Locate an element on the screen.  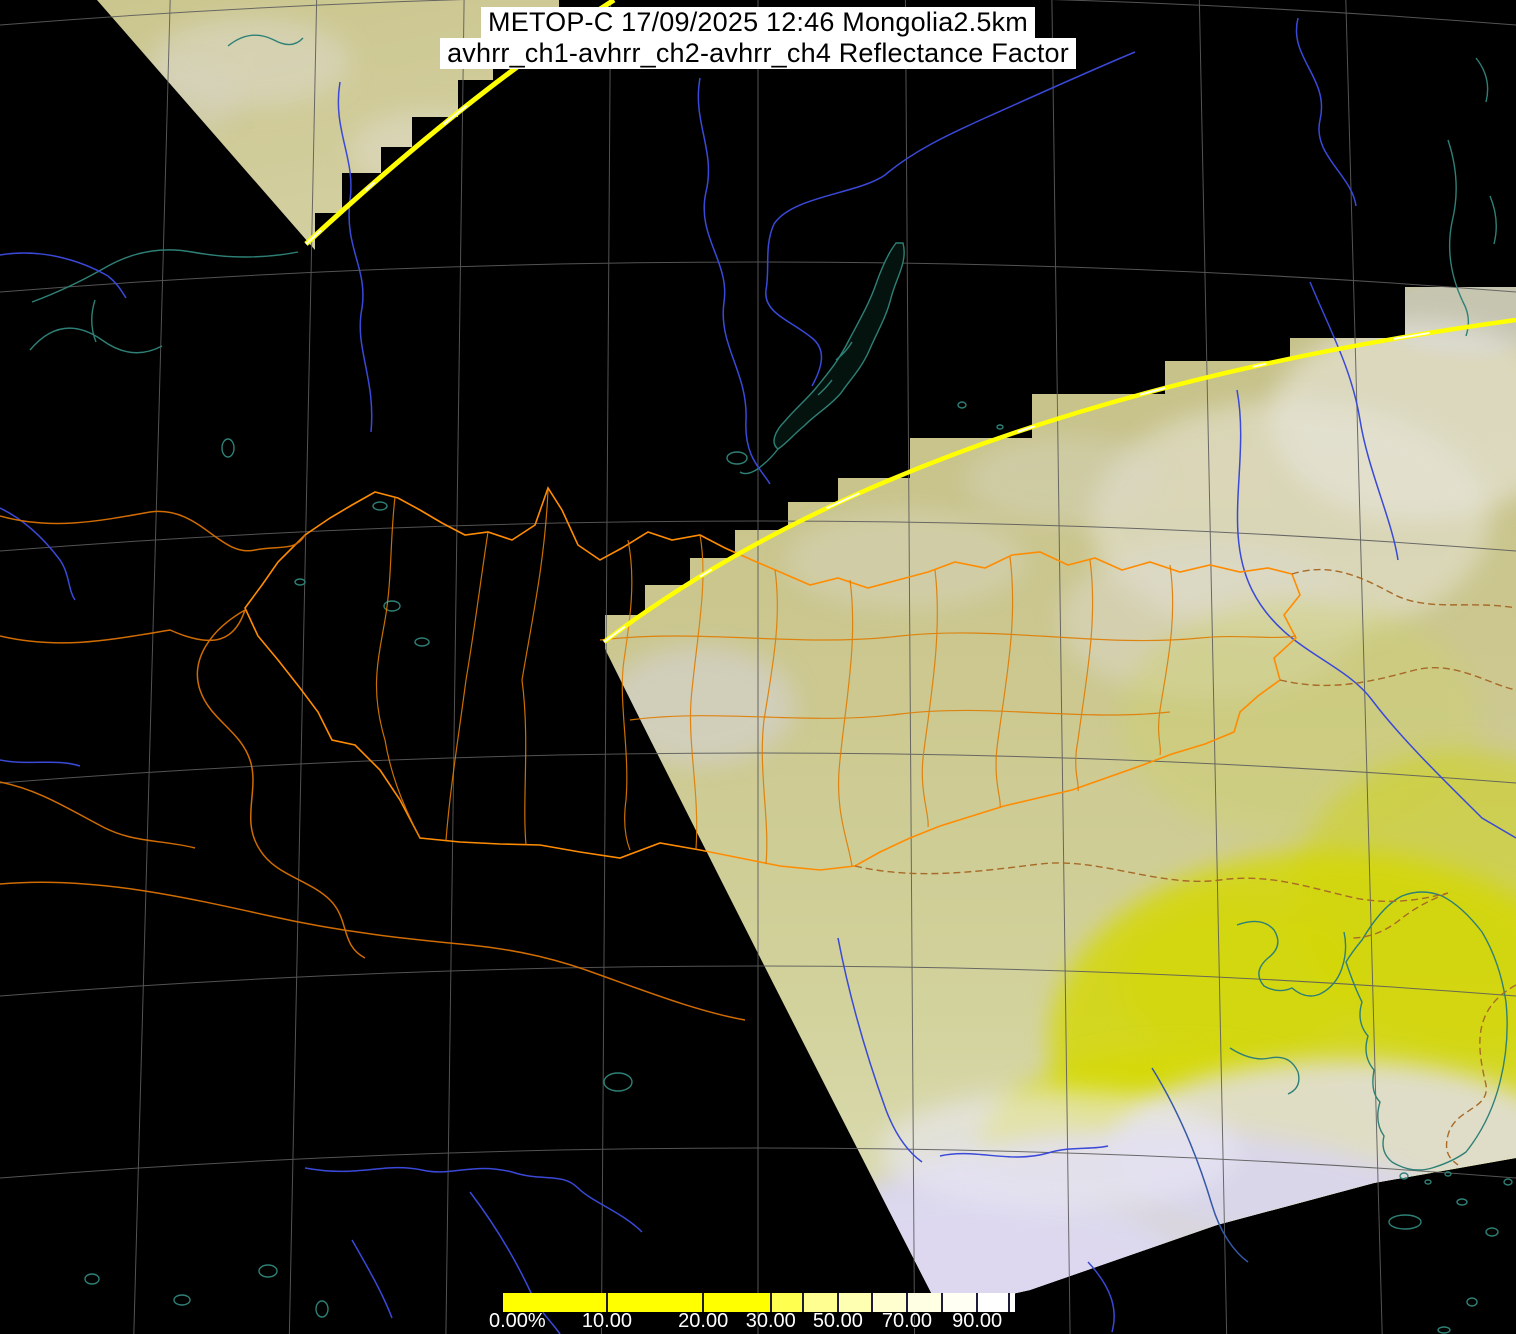
product-title-line1: METOP-C 17/09/2025 12:46 Mongolia2.5km is located at coordinates (758, 22).